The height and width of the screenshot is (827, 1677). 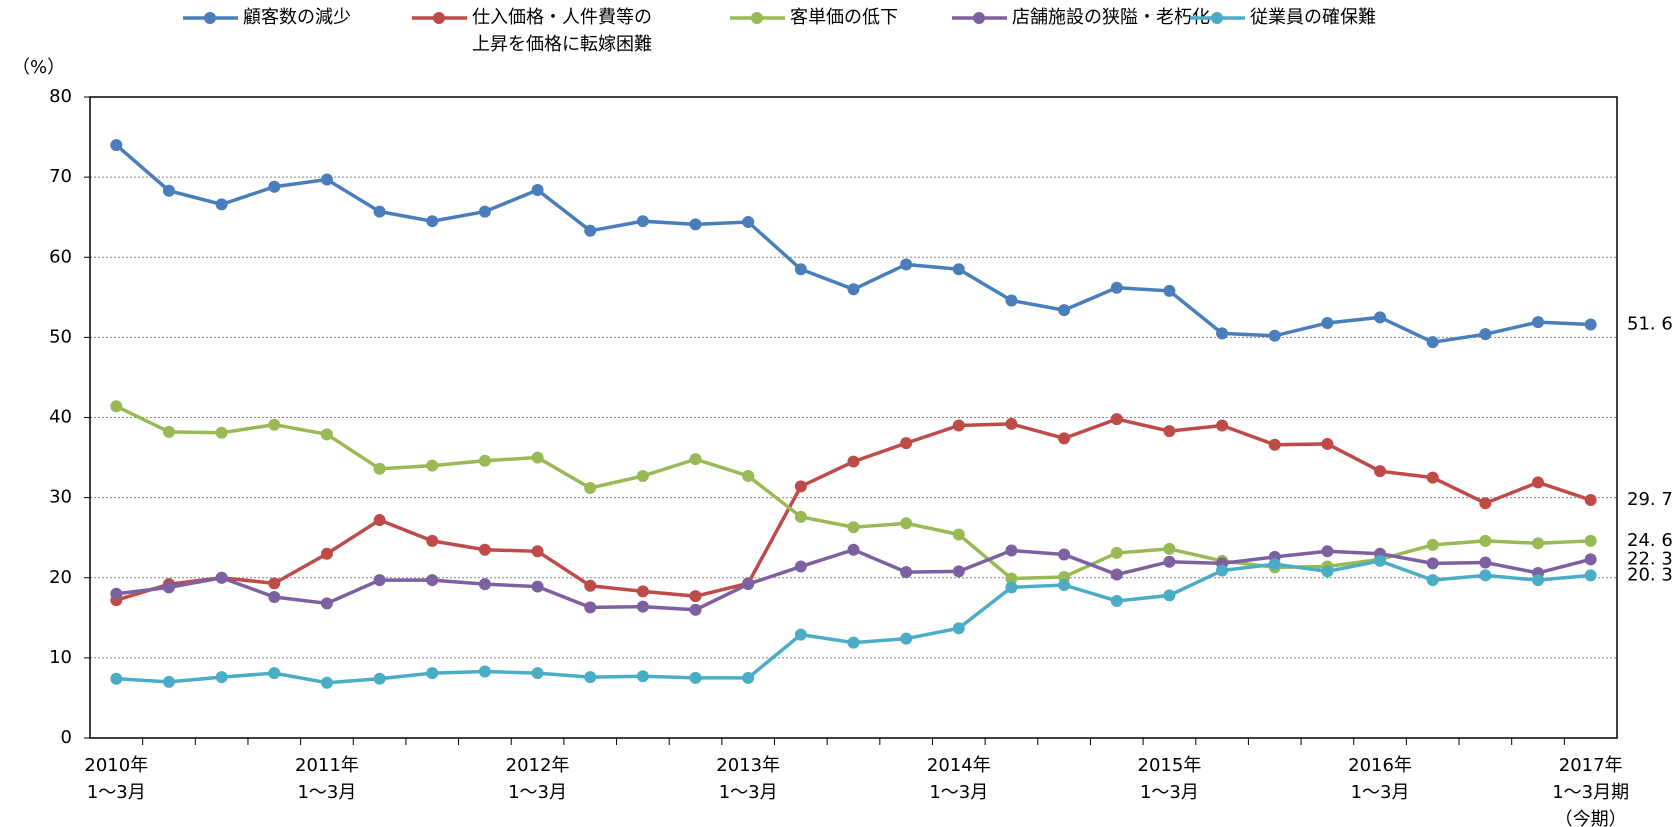 I want to click on legend-label: 従業員の確保難, so click(x=1313, y=17).